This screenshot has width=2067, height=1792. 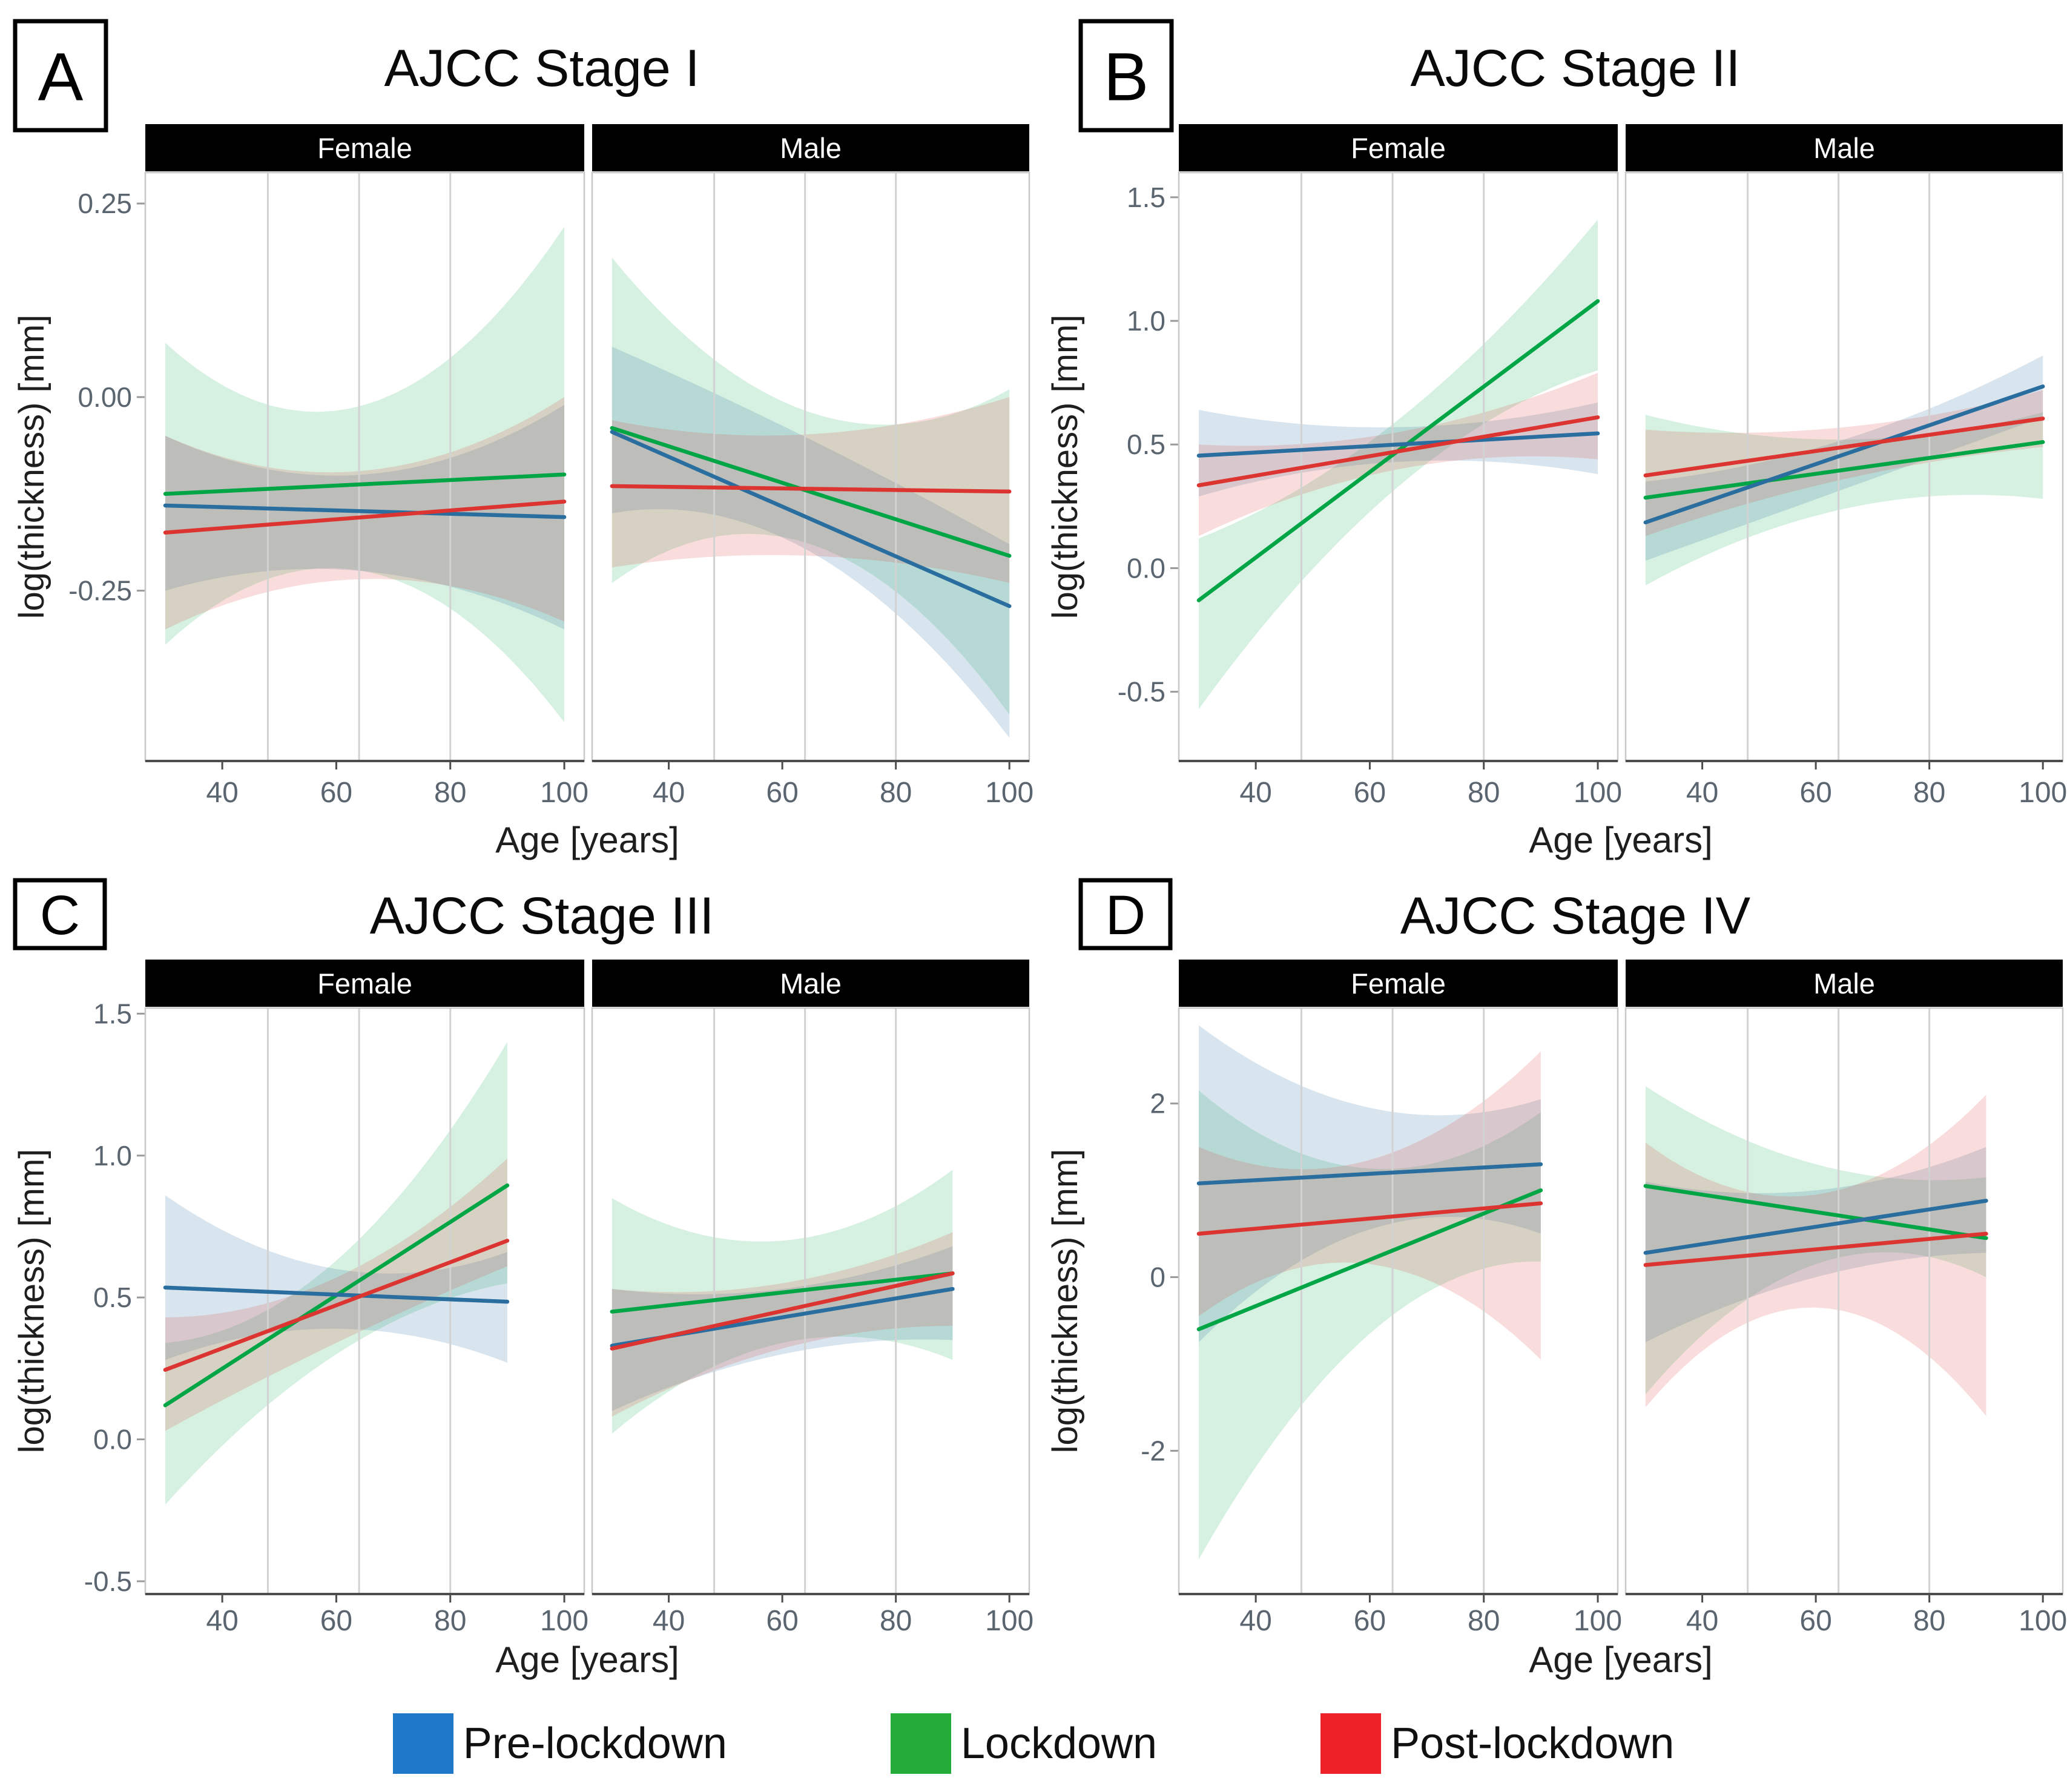 What do you see at coordinates (1576, 68) in the screenshot?
I see `panel-title: AJCC Stage II` at bounding box center [1576, 68].